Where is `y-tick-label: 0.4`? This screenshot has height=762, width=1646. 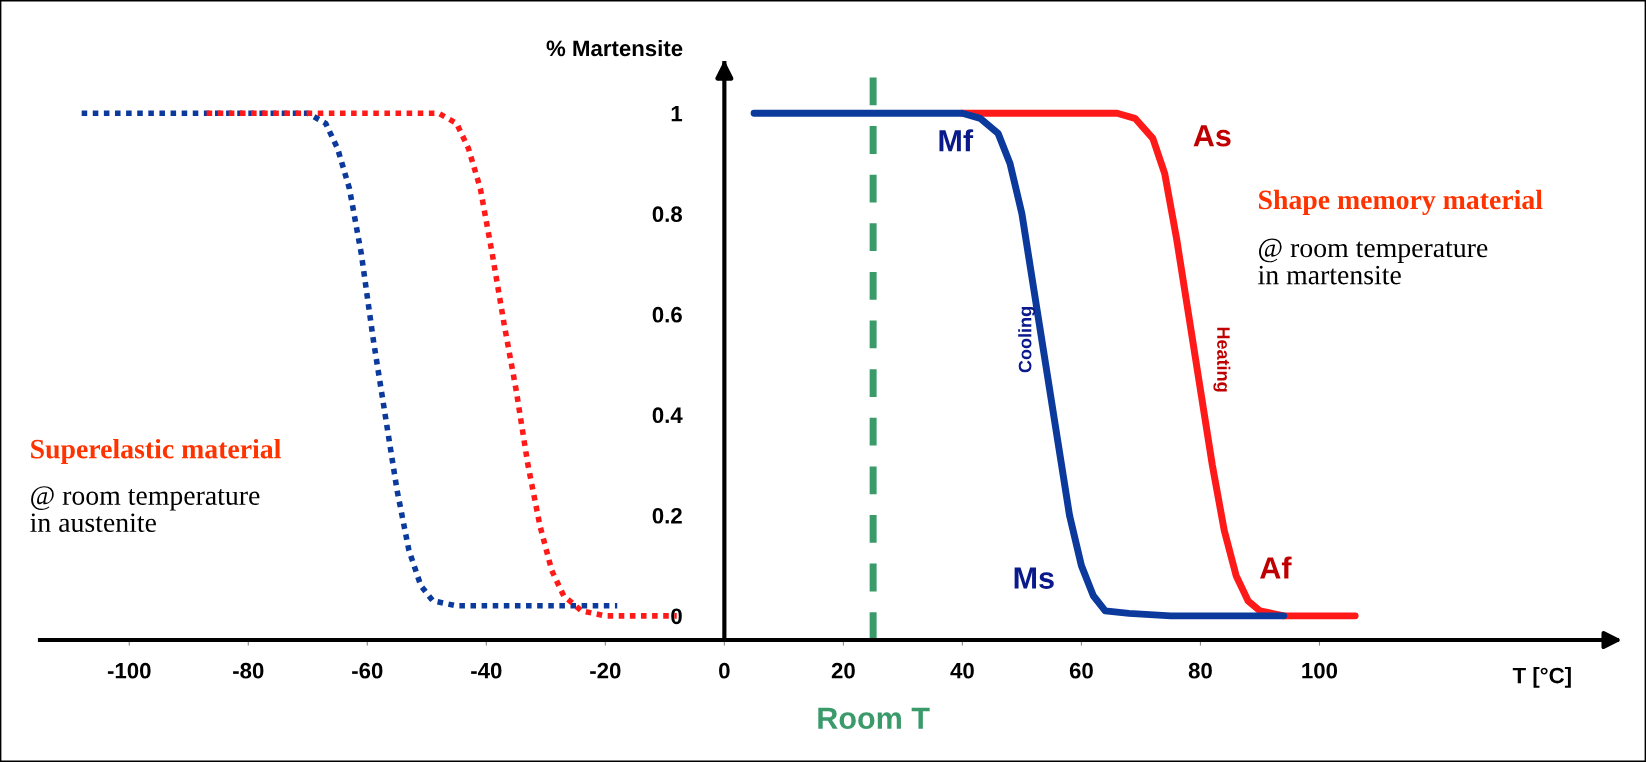 y-tick-label: 0.4 is located at coordinates (667, 415).